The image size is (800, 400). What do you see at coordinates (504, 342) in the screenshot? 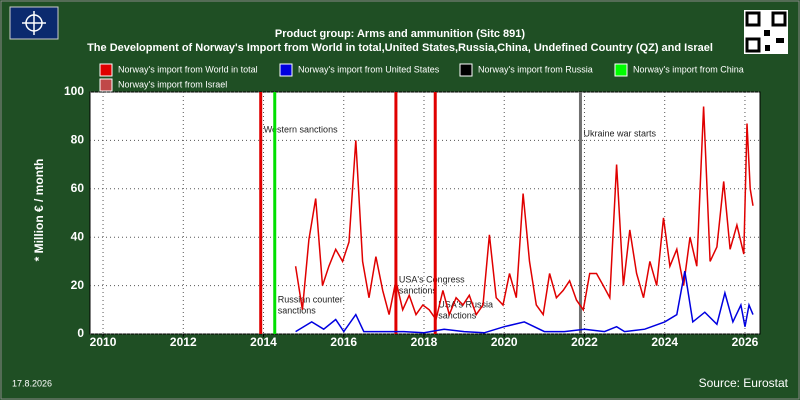
I see `x-tick-label: 2020` at bounding box center [504, 342].